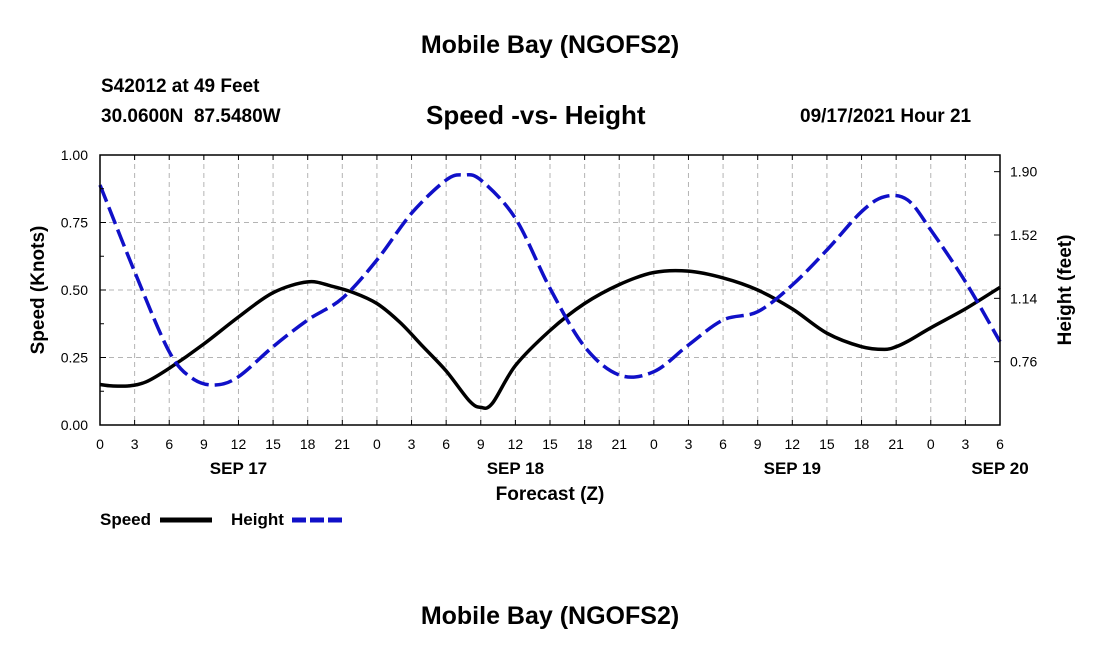 Image resolution: width=1100 pixels, height=650 pixels. I want to click on date-label: SEP 19, so click(792, 468).